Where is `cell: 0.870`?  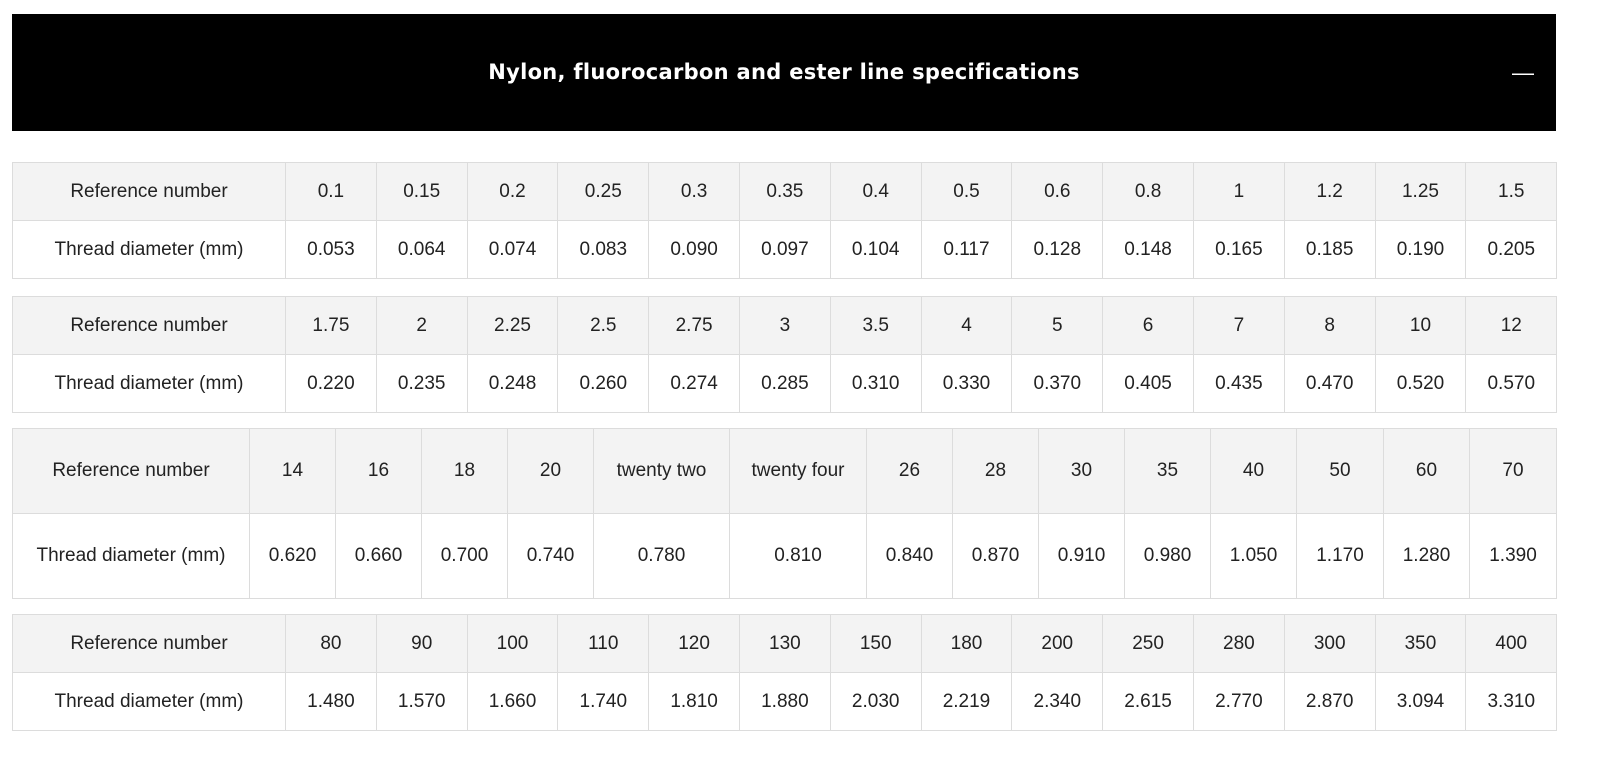 cell: 0.870 is located at coordinates (995, 556).